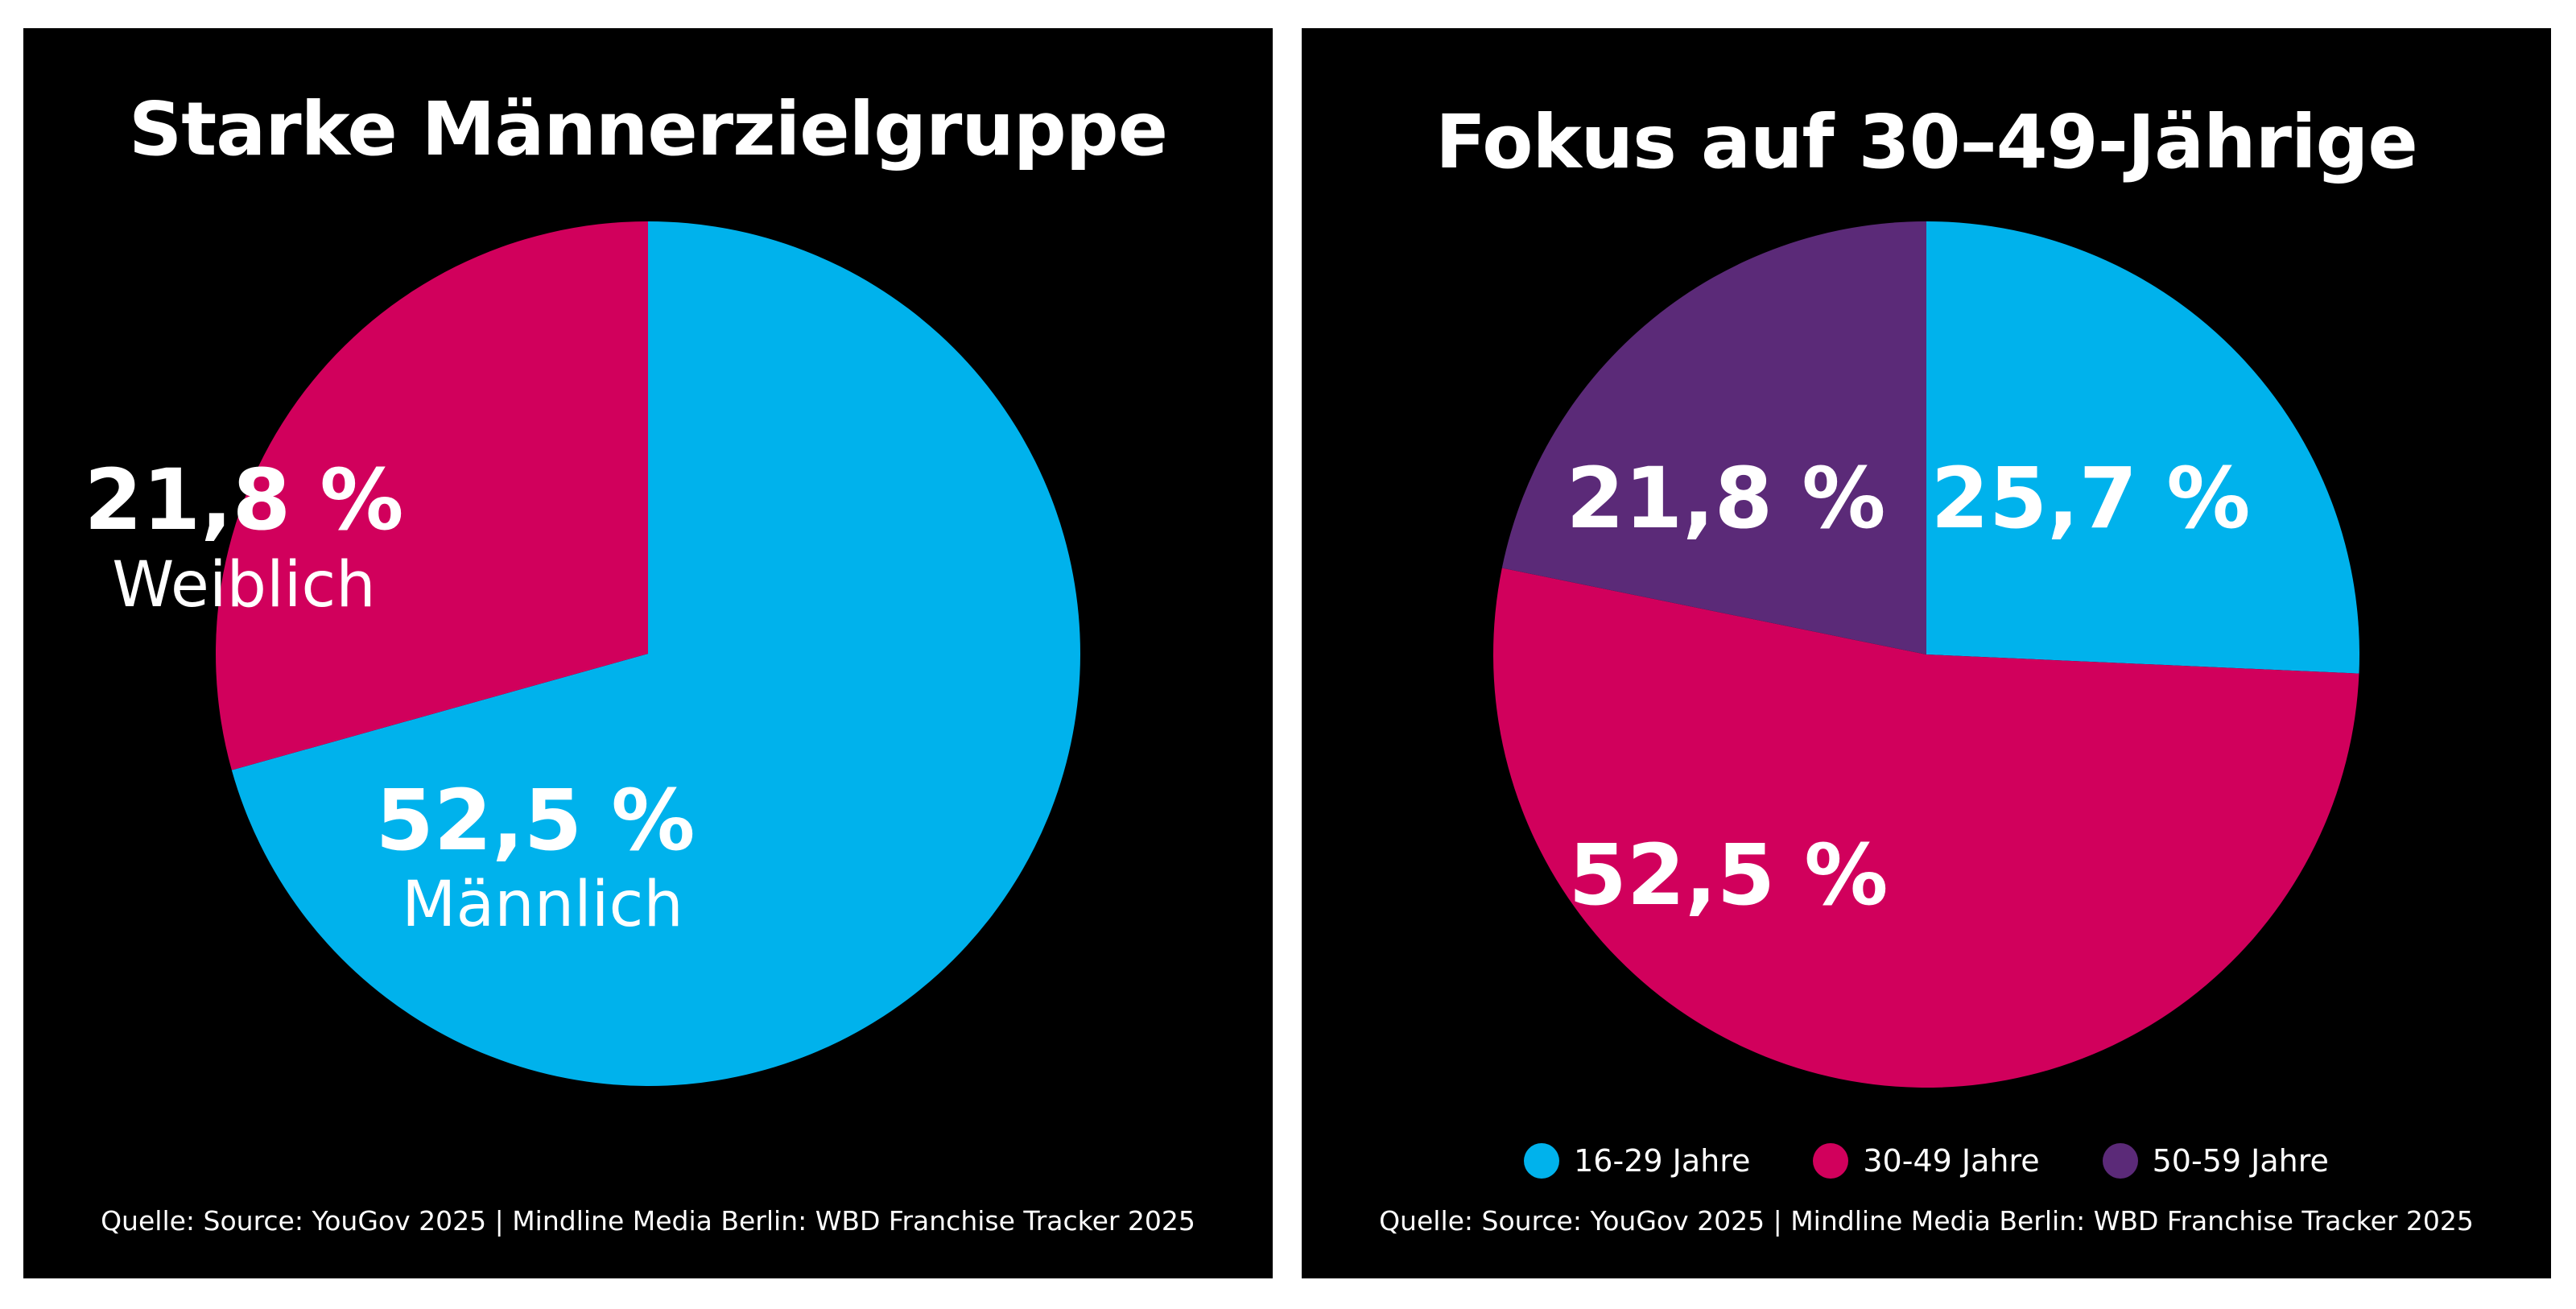 The image size is (2576, 1309). Describe the element at coordinates (2090, 498) in the screenshot. I see `slice-value-label: 25,7 %` at that location.